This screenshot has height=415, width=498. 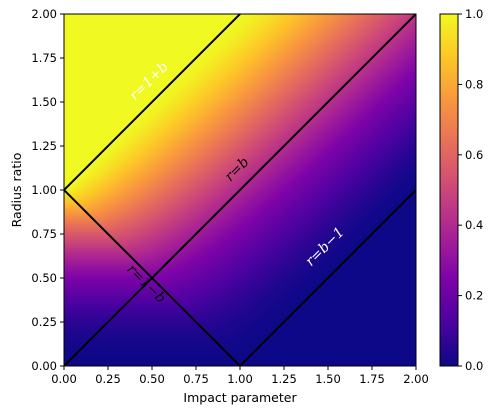 I want to click on x-tick-label: 2.00, so click(x=416, y=379).